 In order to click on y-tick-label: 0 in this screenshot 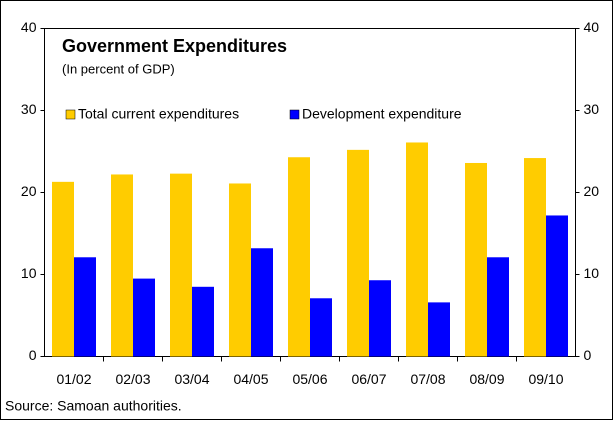, I will do `click(33, 355)`.